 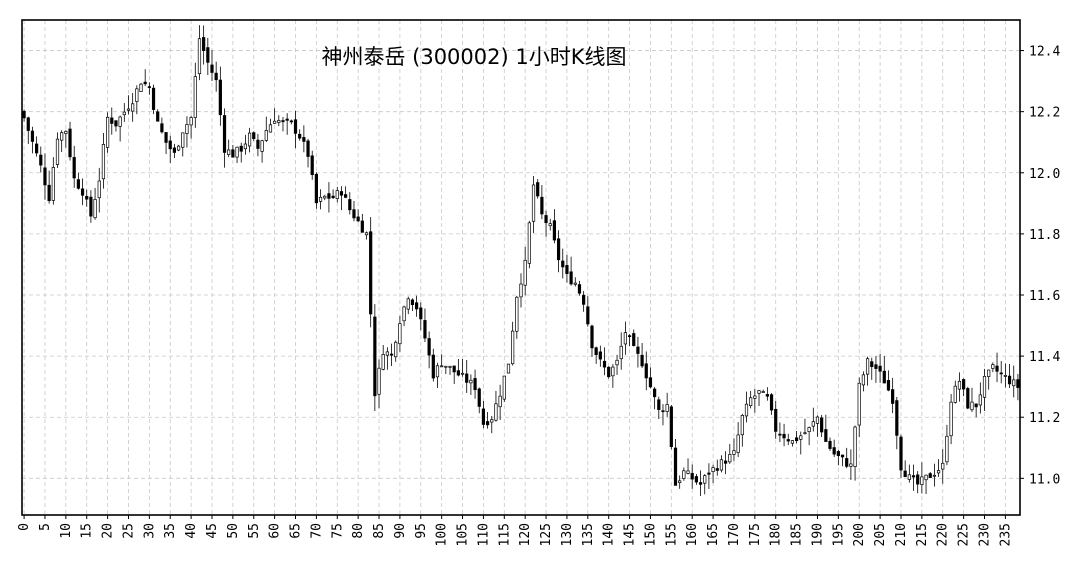 I want to click on x-tick-label: 105, so click(x=463, y=534).